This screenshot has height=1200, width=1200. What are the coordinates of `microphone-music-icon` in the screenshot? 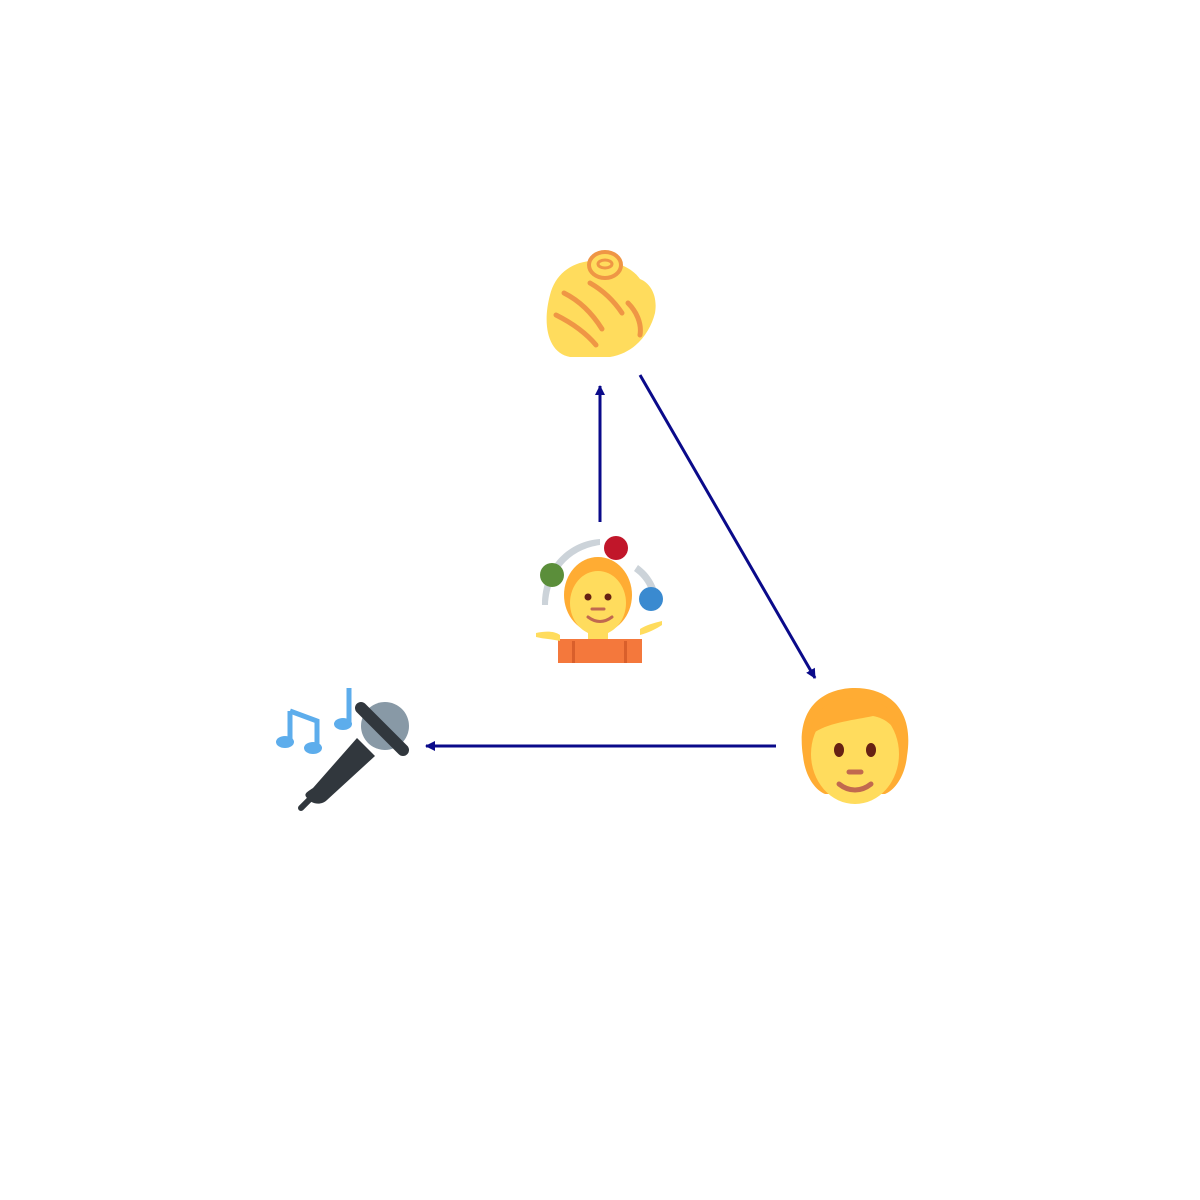 It's located at (342, 749).